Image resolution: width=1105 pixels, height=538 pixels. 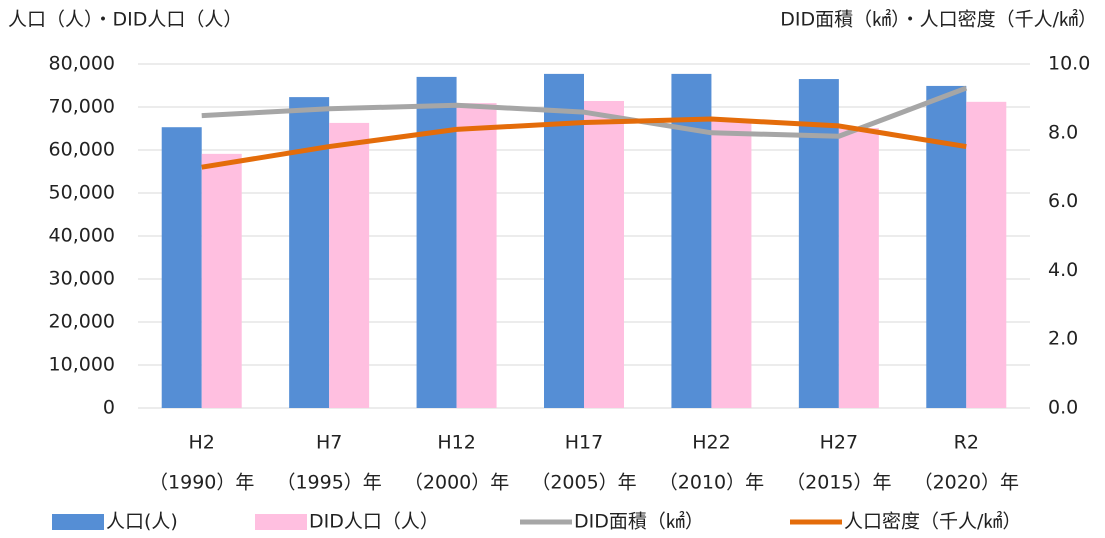 I want to click on x-tick-label: H22, so click(x=711, y=443).